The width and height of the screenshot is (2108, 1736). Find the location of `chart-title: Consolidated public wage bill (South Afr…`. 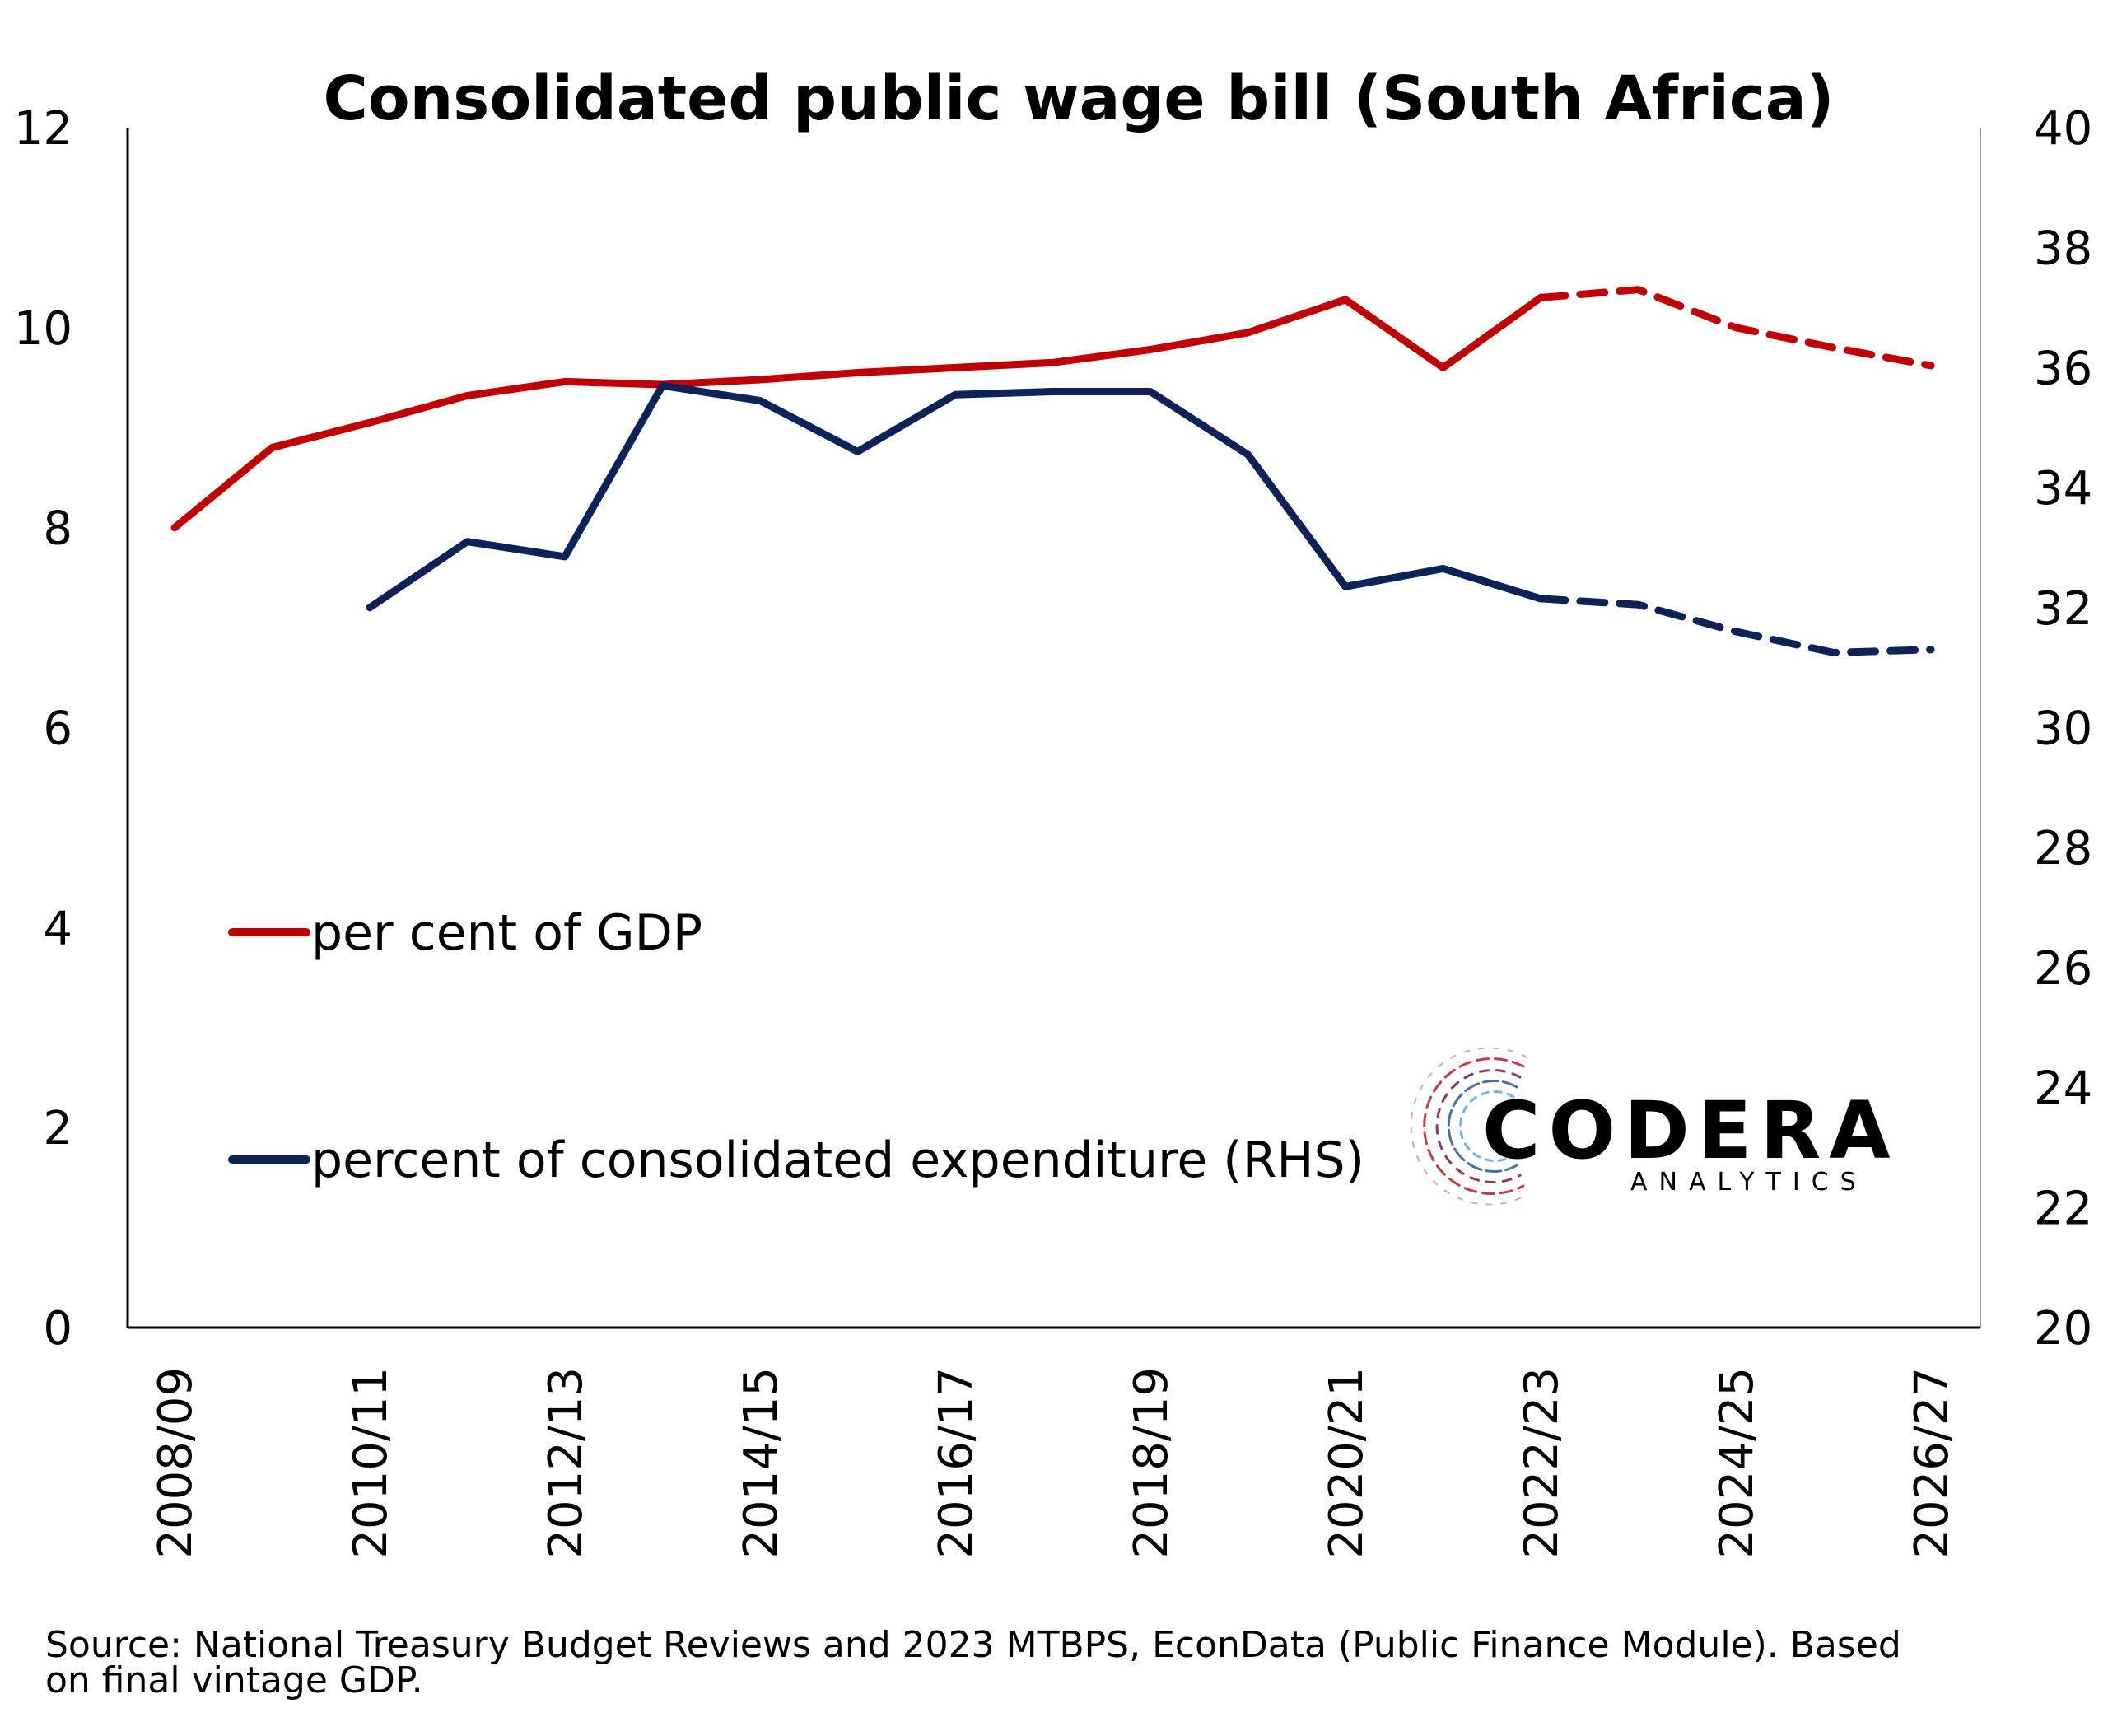

chart-title: Consolidated public wage bill (South Afr… is located at coordinates (1078, 98).